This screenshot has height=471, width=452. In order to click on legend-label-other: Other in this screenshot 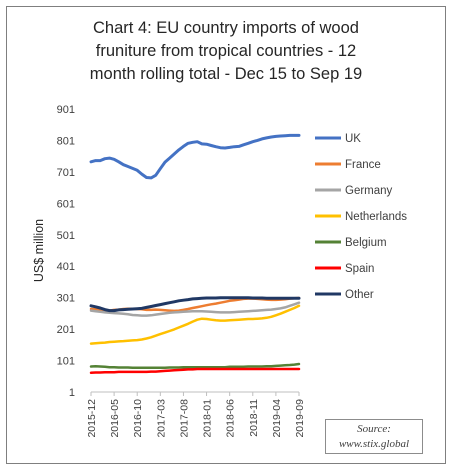, I will do `click(359, 295)`.